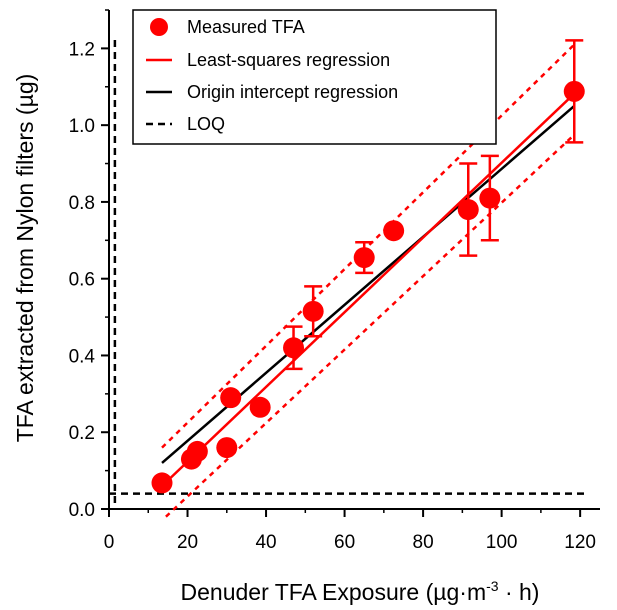 Image resolution: width=617 pixels, height=610 pixels. What do you see at coordinates (288, 60) in the screenshot?
I see `legend-label-least-squares: Least-squares regression` at bounding box center [288, 60].